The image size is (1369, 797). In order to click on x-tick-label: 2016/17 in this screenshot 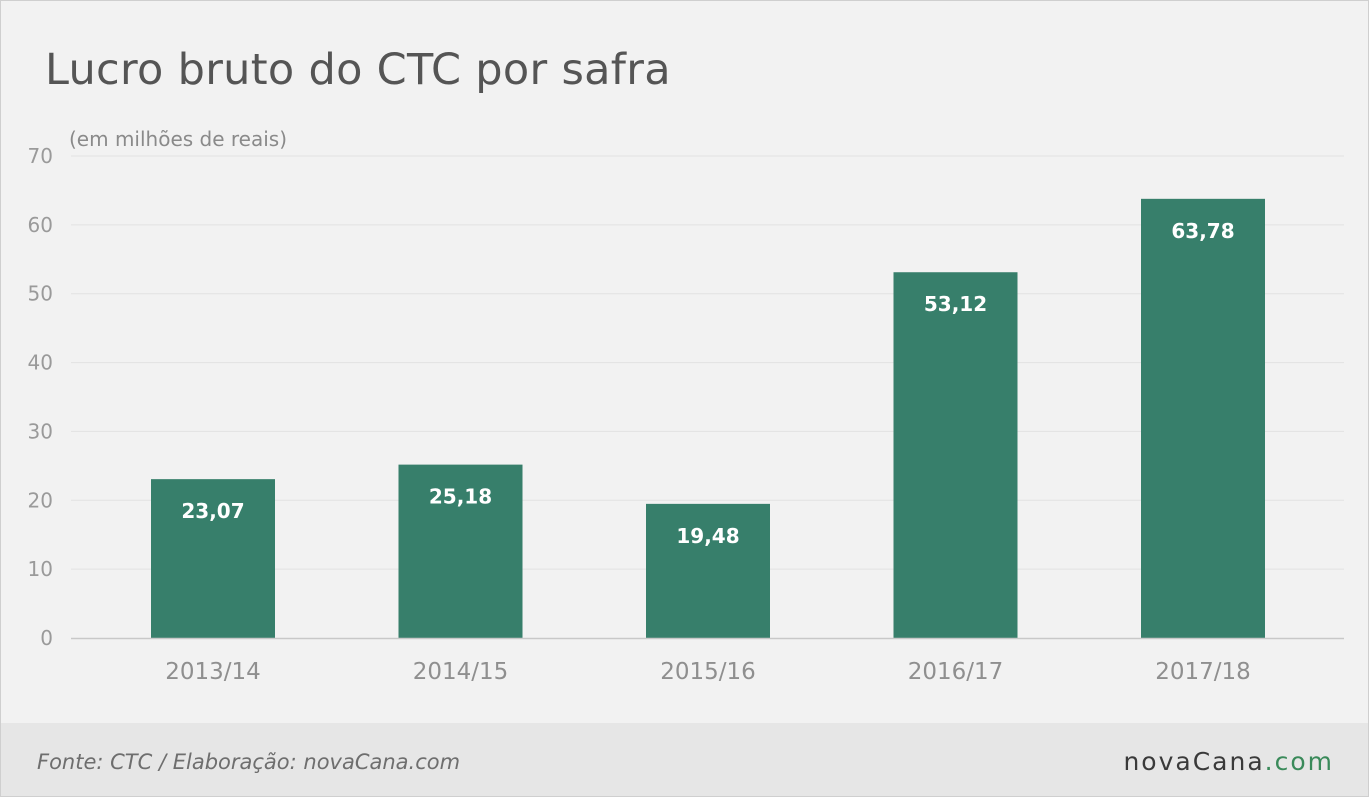, I will do `click(956, 672)`.